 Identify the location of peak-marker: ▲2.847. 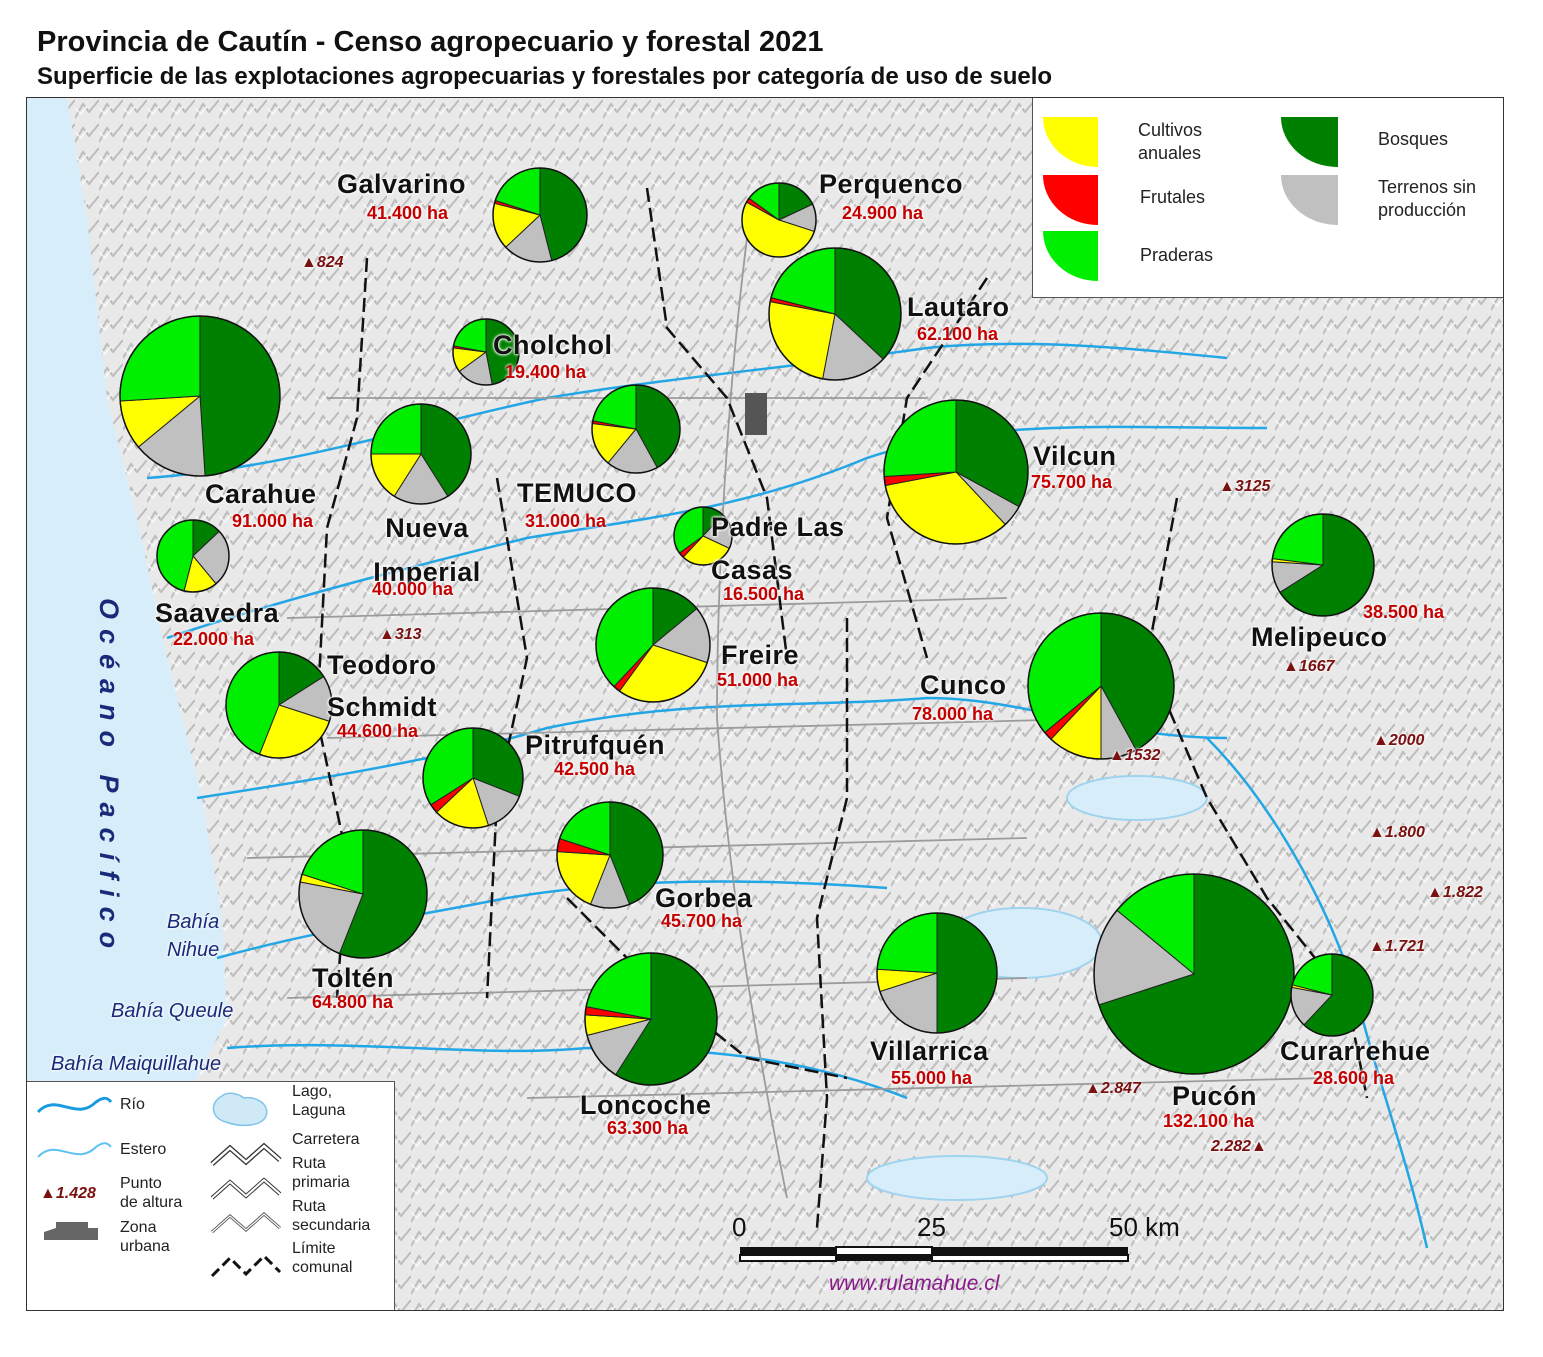
(1113, 1088).